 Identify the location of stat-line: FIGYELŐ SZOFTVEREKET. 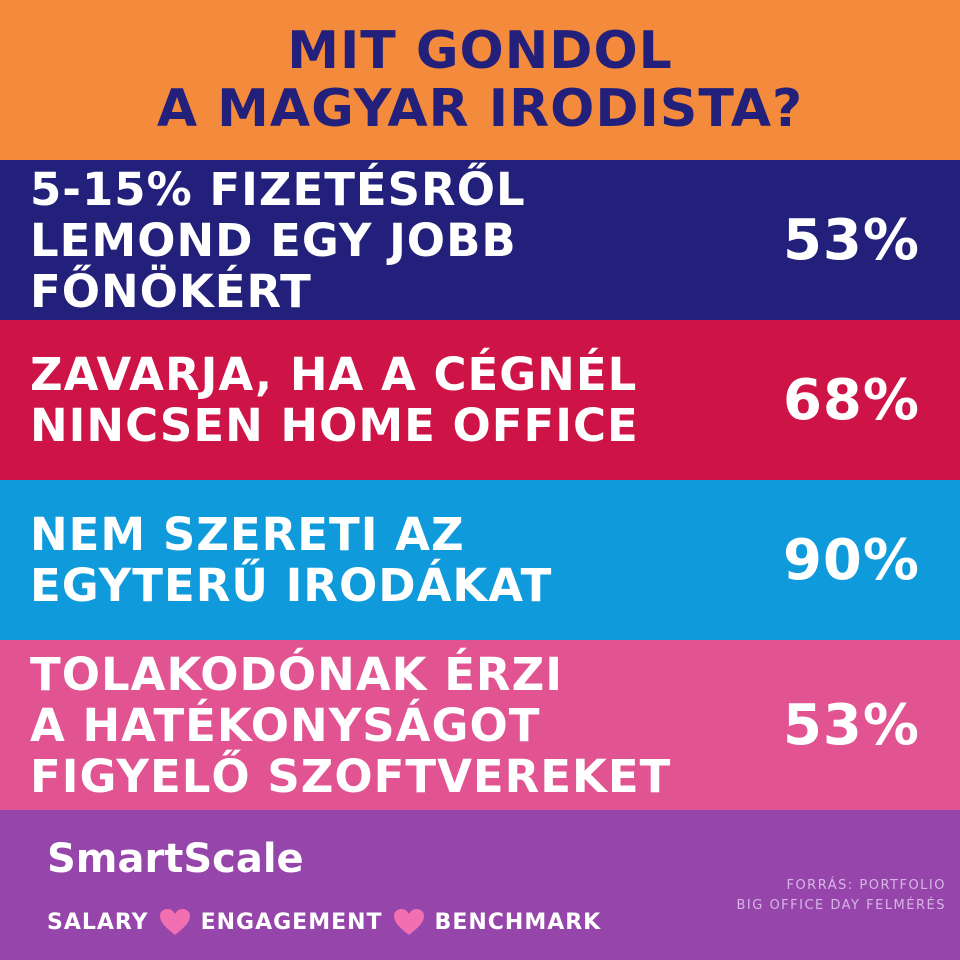
(351, 776).